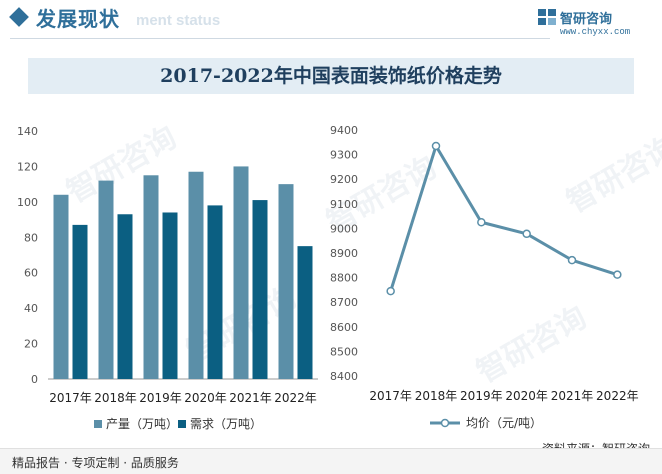 This screenshot has height=474, width=662. I want to click on line-y-tick-label: 8900, so click(344, 253).